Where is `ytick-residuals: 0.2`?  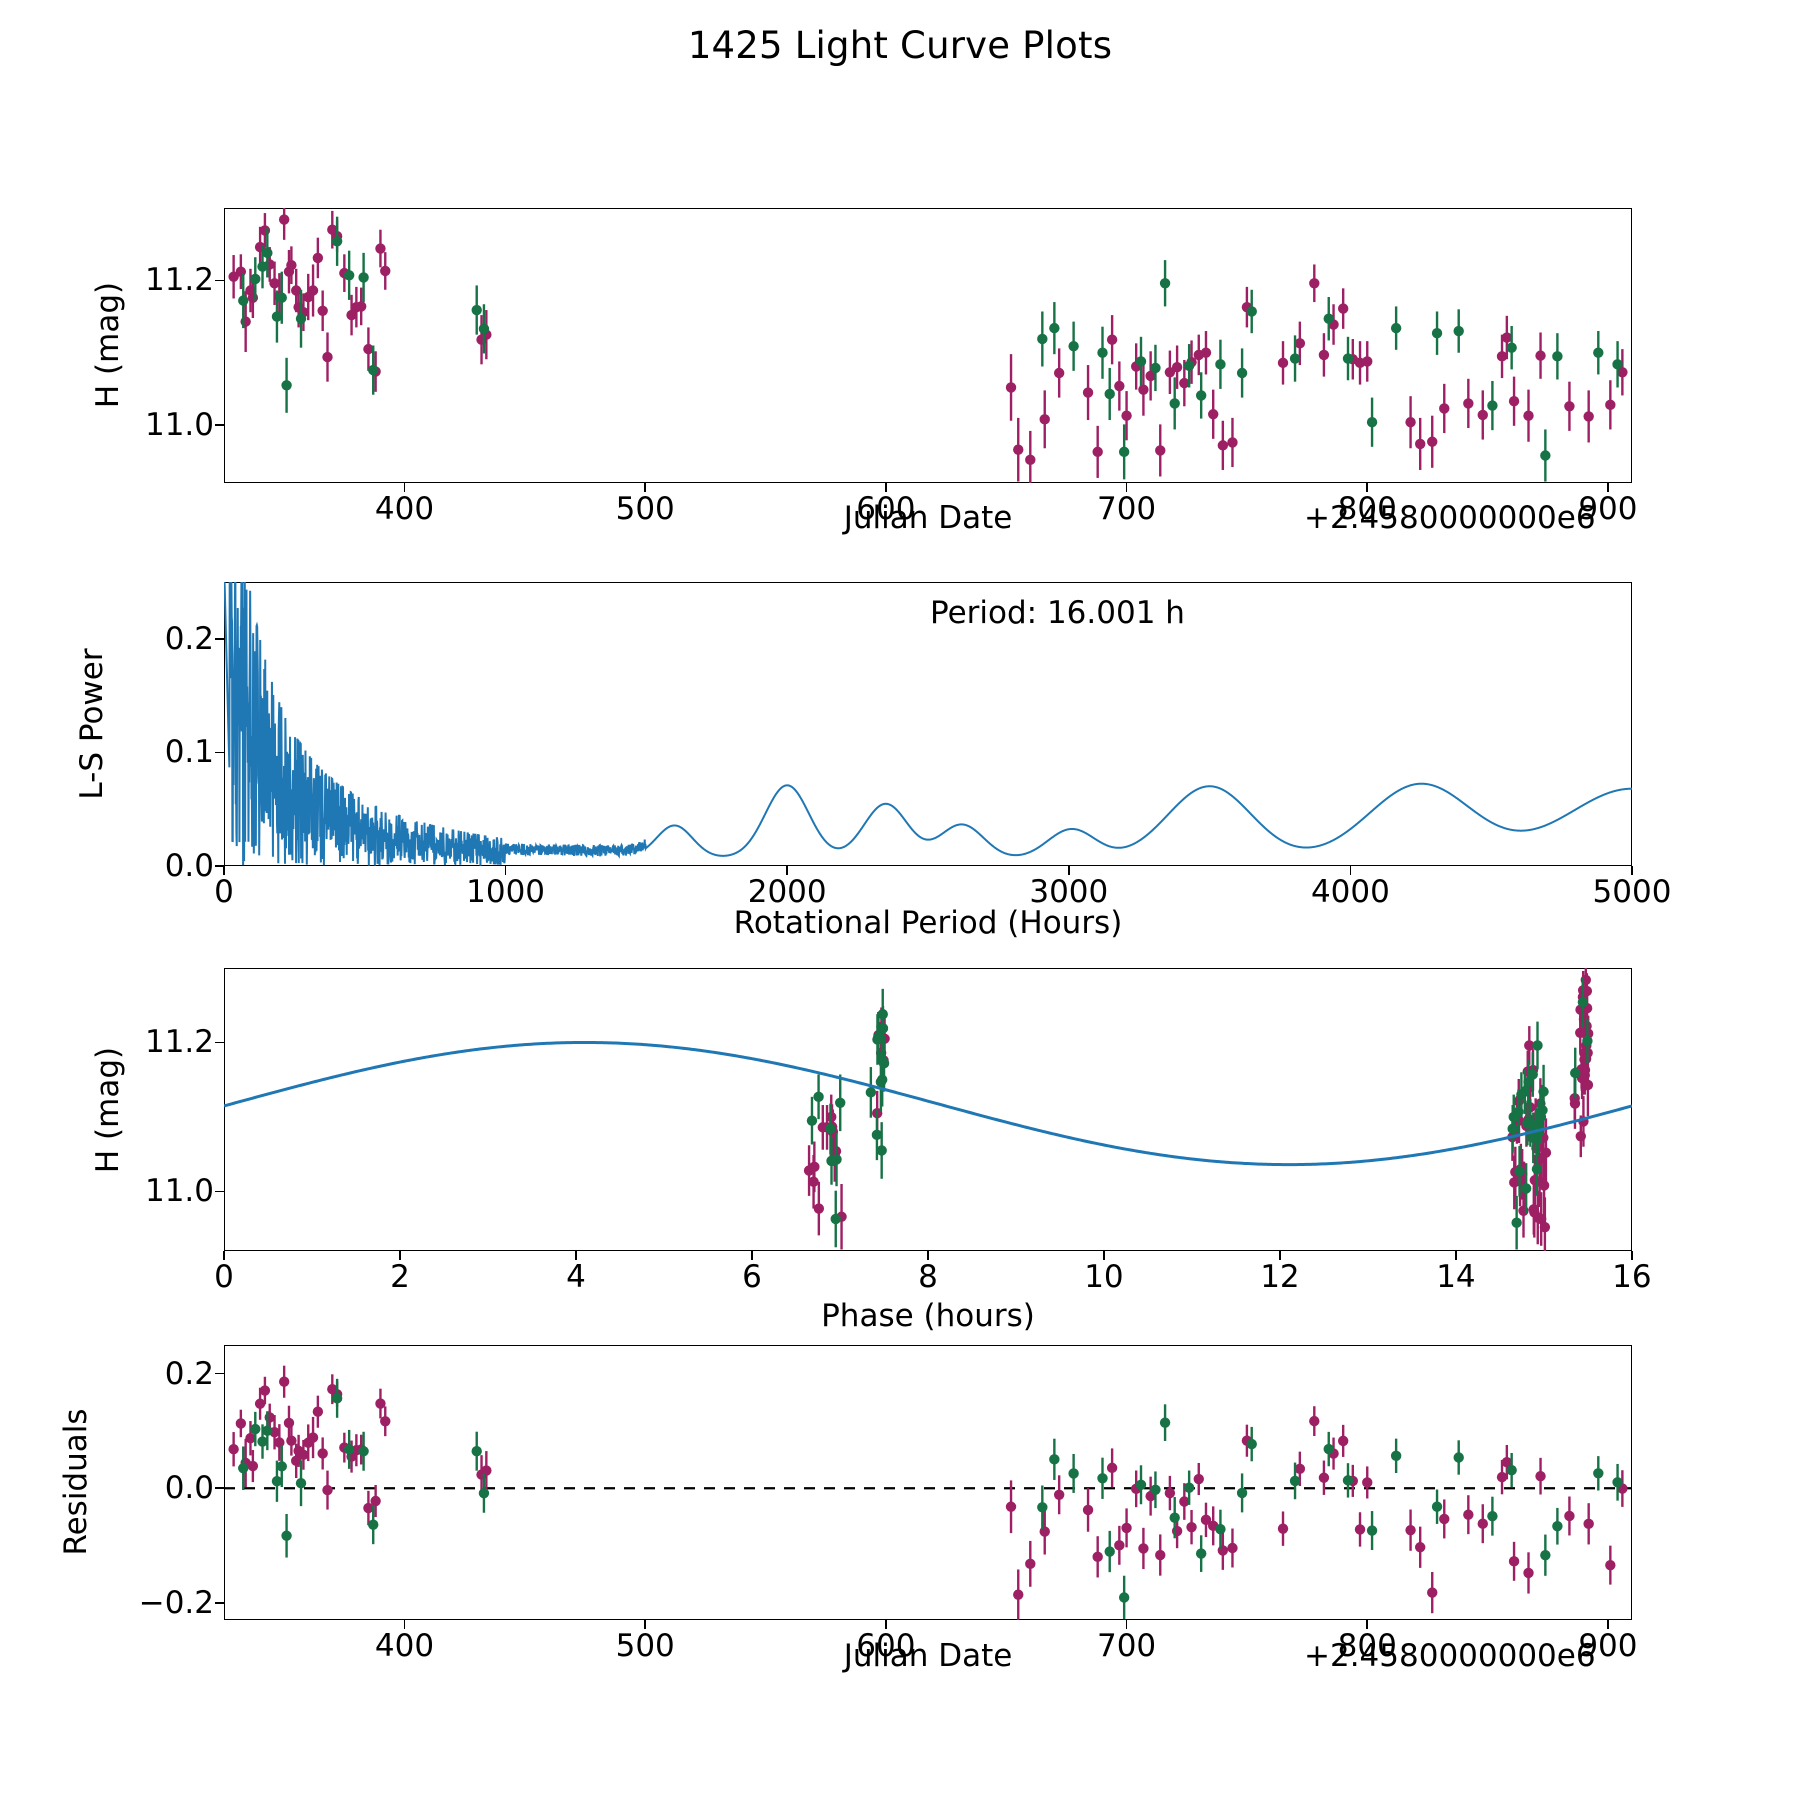
ytick-residuals: 0.2 is located at coordinates (189, 1373).